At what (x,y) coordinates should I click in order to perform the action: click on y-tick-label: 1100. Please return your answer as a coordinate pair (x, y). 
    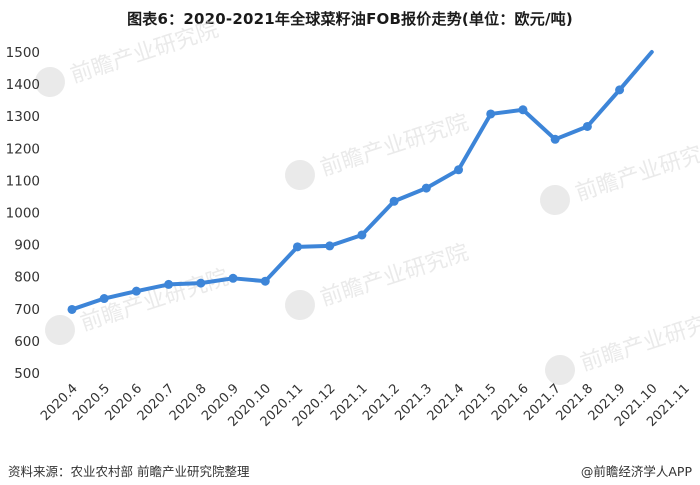
    Looking at the image, I should click on (23, 181).